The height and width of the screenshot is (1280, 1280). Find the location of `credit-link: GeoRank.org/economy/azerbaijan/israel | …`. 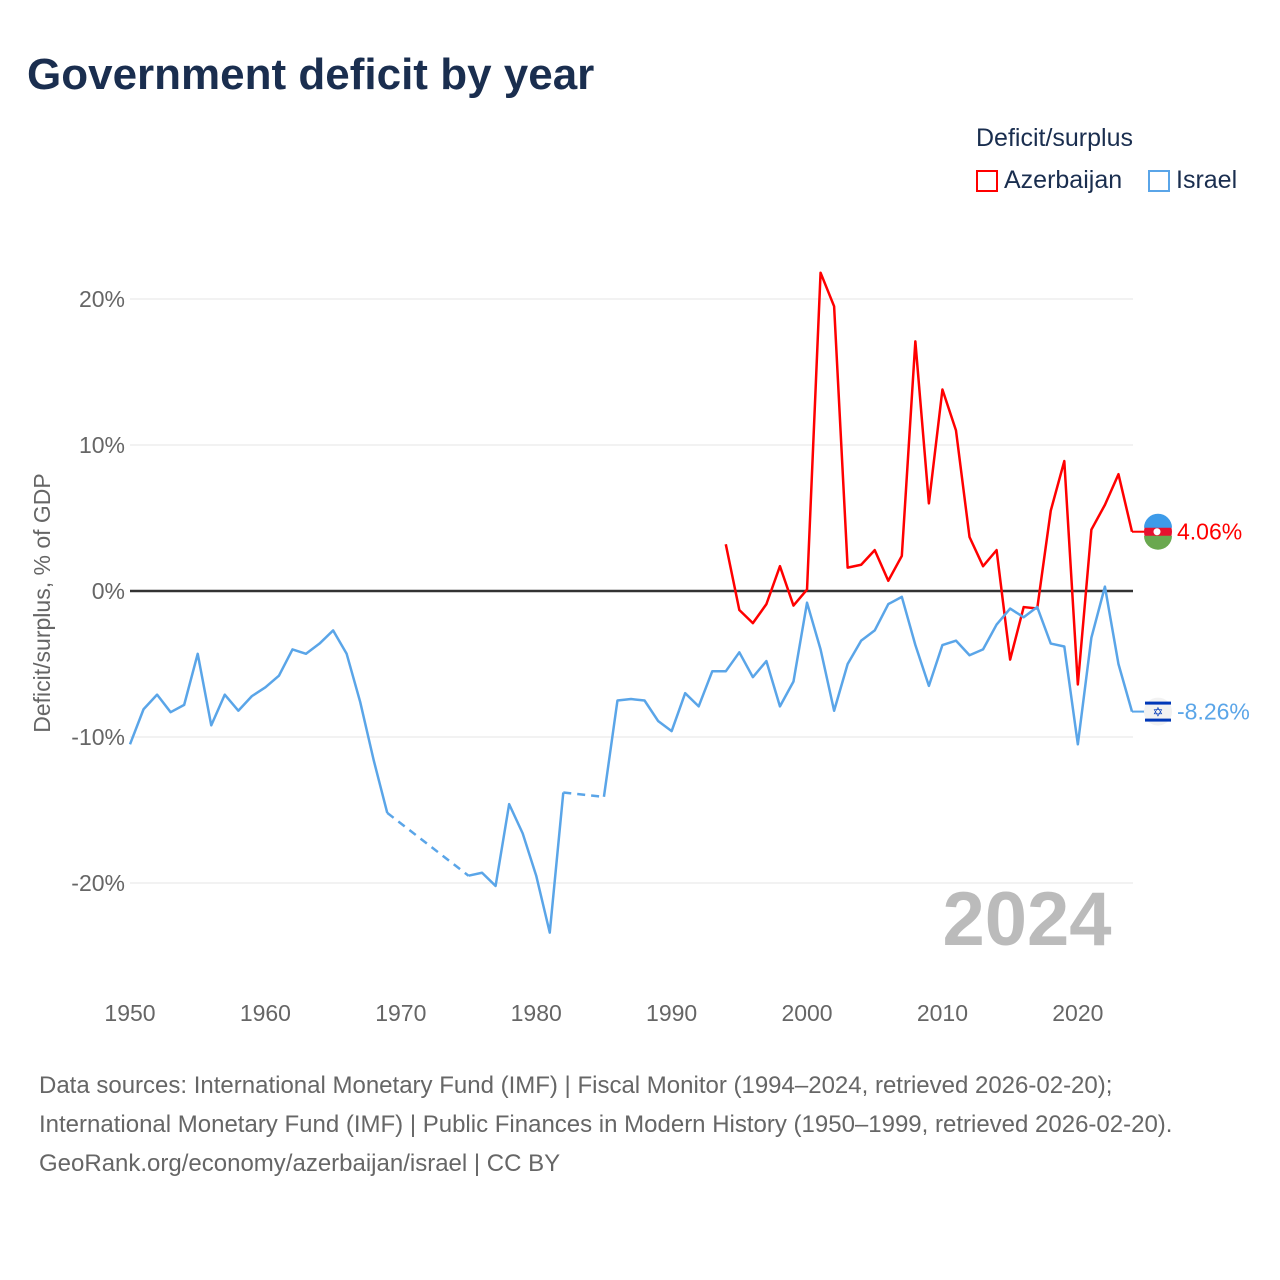

credit-link: GeoRank.org/economy/azerbaijan/israel | … is located at coordinates (300, 1163).